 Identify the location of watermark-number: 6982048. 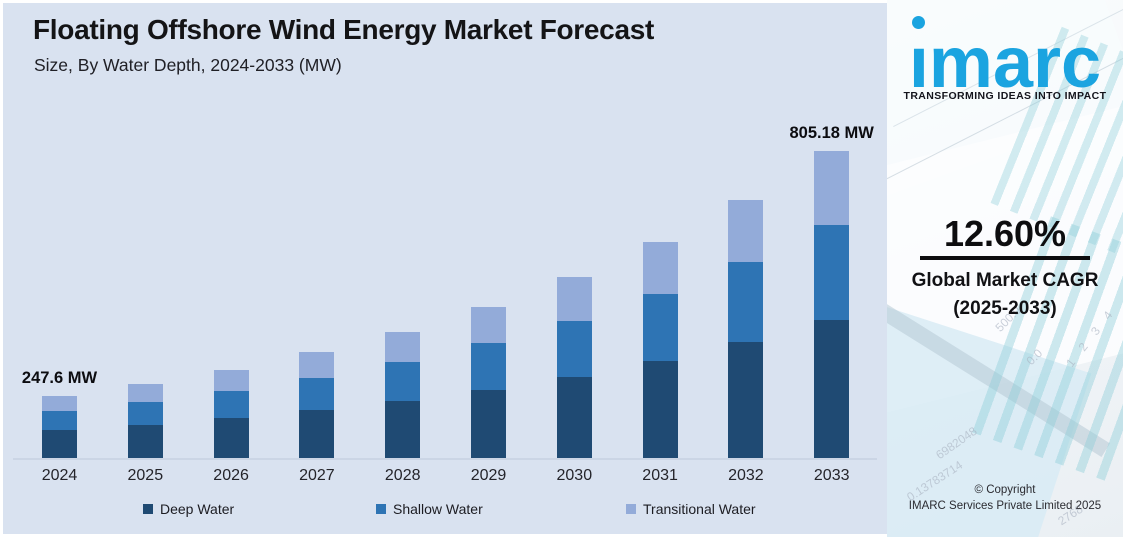
(956, 443).